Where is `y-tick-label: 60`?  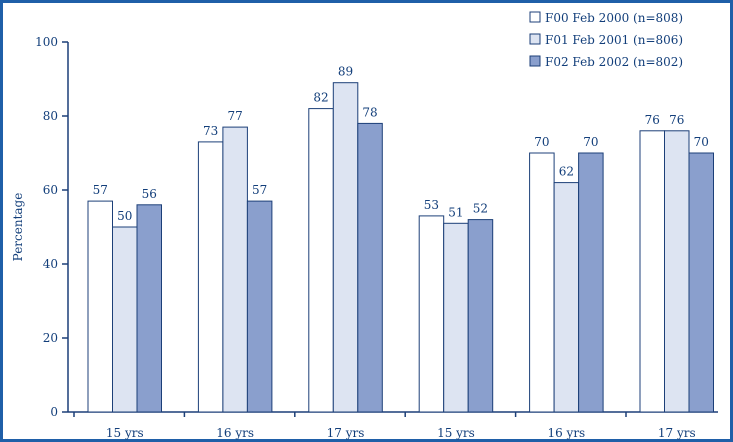
y-tick-label: 60 is located at coordinates (50, 190).